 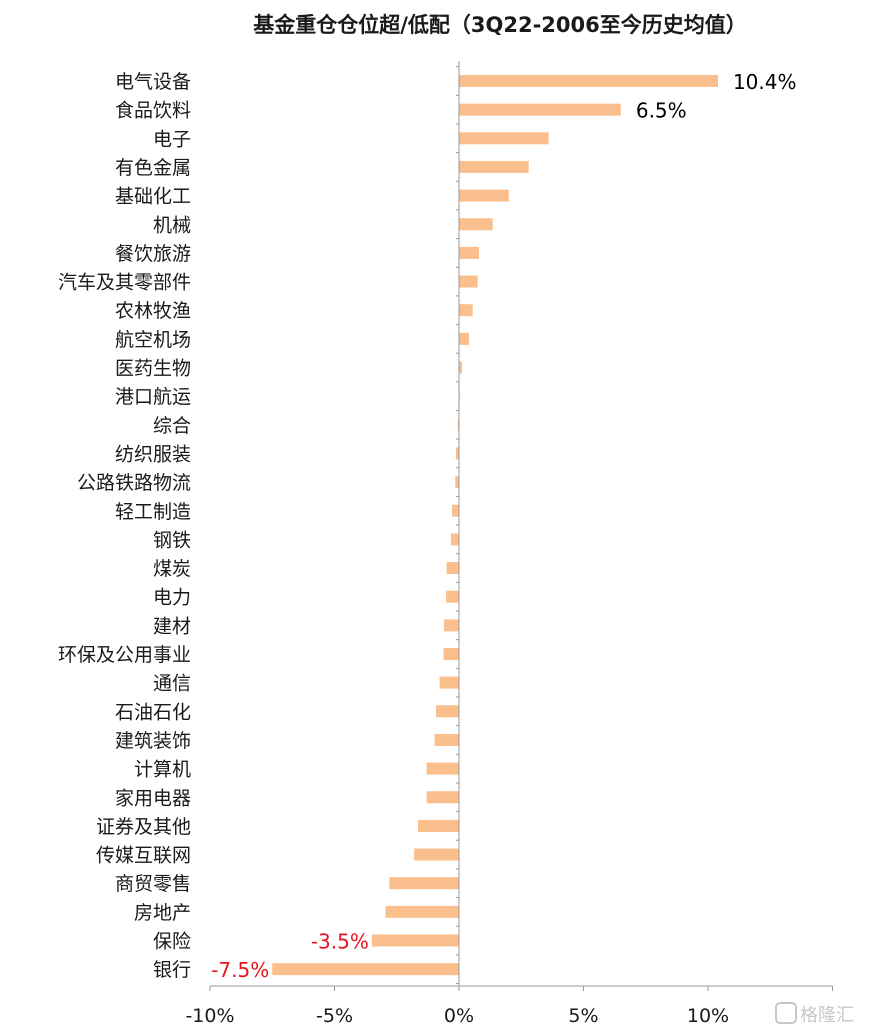 I want to click on chart-title: 基金重仓仓位超/低配（3Q22-2006至今历史均值）, so click(x=500, y=25).